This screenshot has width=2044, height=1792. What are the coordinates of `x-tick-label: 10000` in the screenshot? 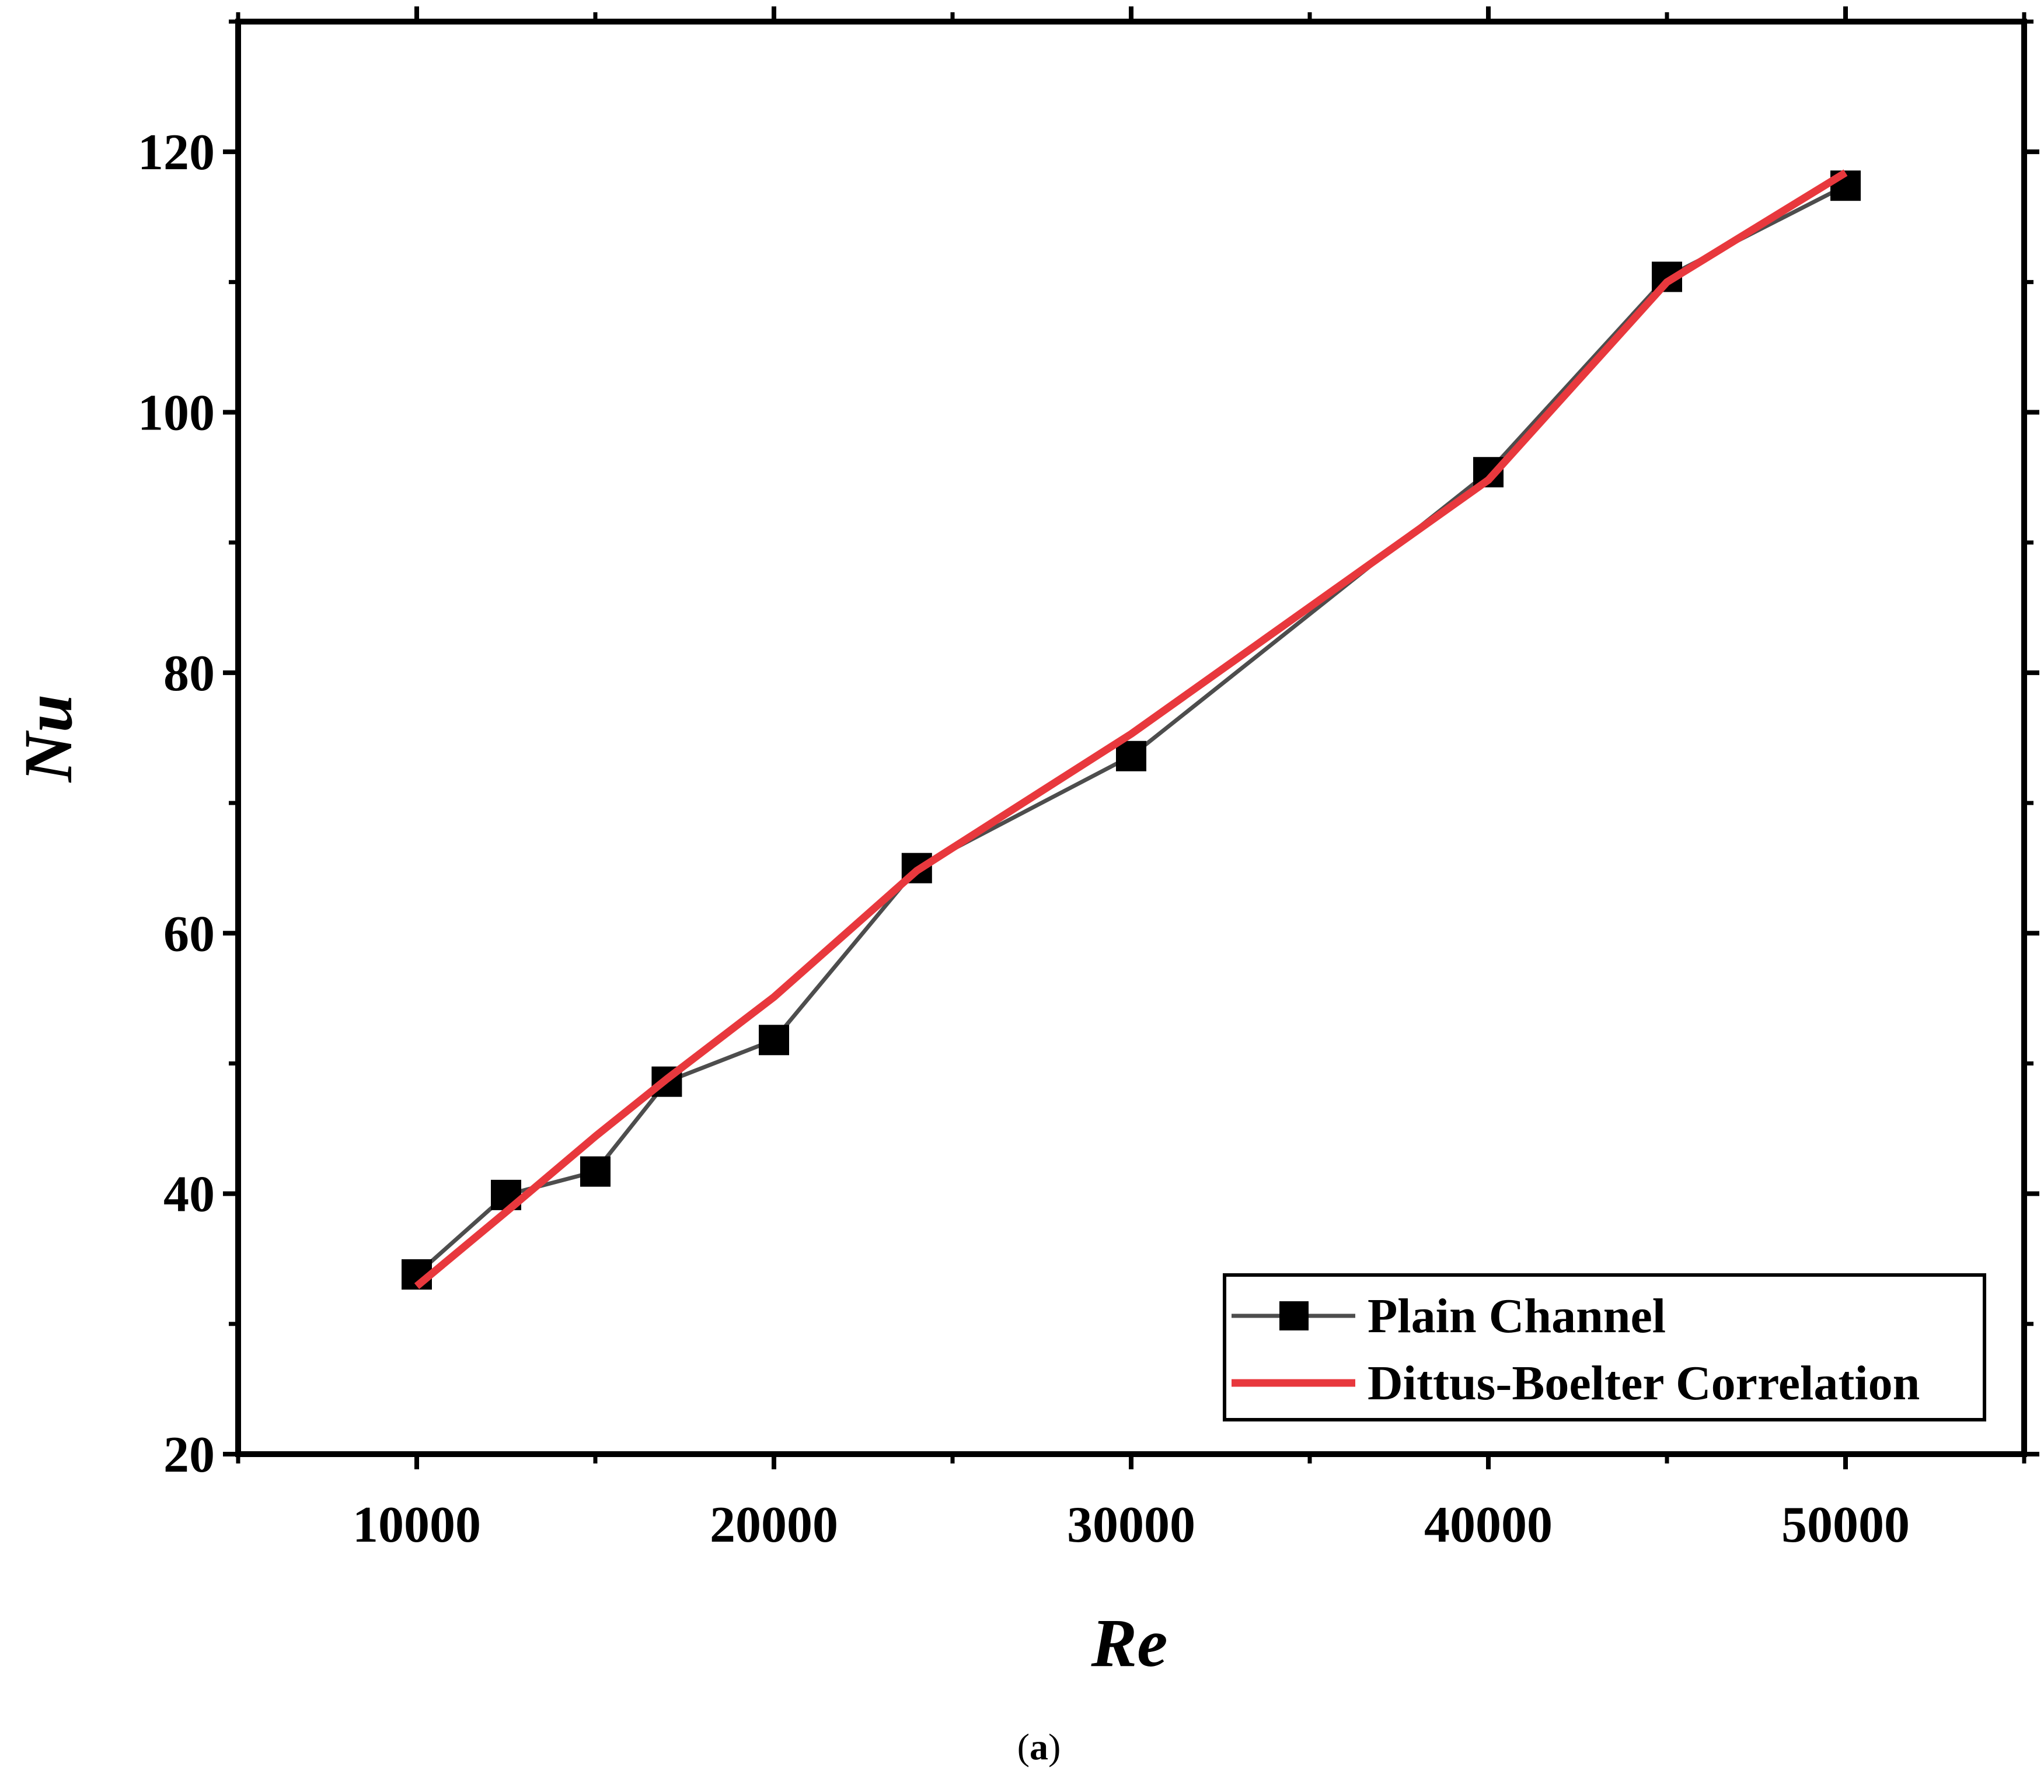 It's located at (417, 1525).